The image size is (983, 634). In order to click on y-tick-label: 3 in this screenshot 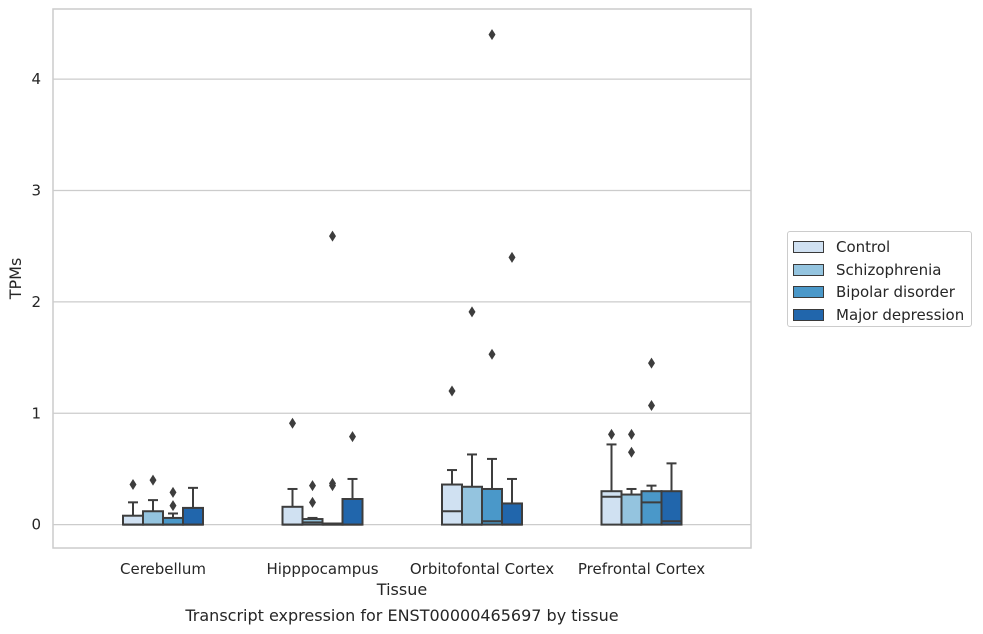, I will do `click(36, 191)`.